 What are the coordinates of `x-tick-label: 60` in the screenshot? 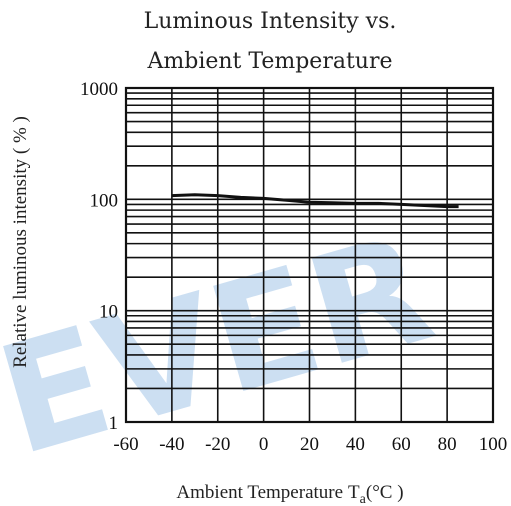 It's located at (401, 444).